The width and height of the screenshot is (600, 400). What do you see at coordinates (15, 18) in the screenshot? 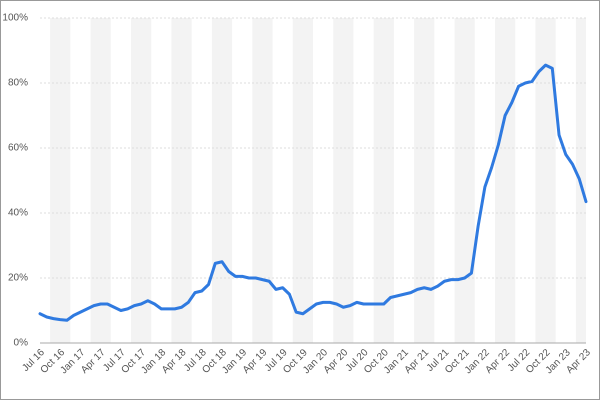
I see `y-tick-label: 100%` at bounding box center [15, 18].